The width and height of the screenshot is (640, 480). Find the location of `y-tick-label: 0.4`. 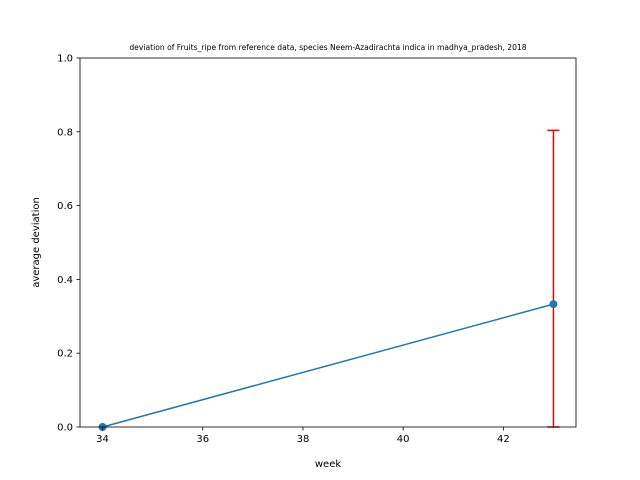

y-tick-label: 0.4 is located at coordinates (65, 280).